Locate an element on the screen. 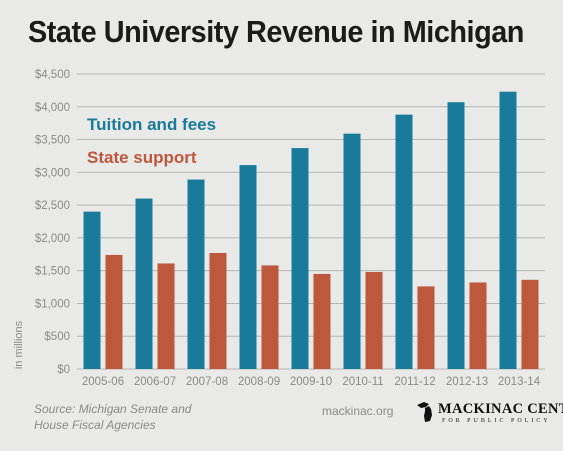  y-tick-label: $500 is located at coordinates (57, 337).